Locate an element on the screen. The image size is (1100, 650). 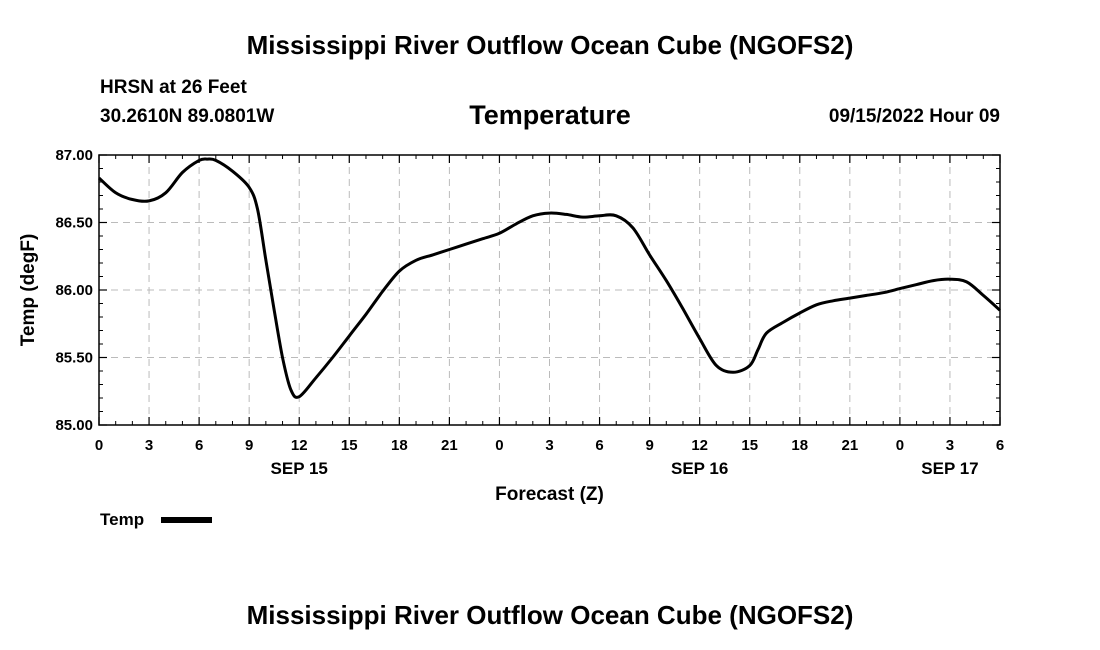
y-tick-label: 86.50 is located at coordinates (74, 223).